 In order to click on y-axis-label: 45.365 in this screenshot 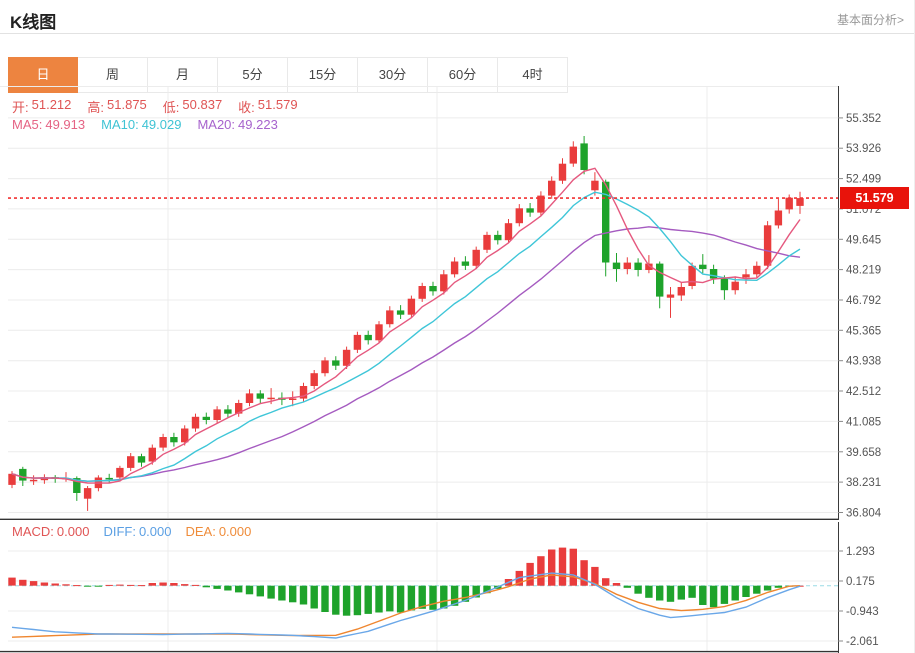, I will do `click(863, 331)`.